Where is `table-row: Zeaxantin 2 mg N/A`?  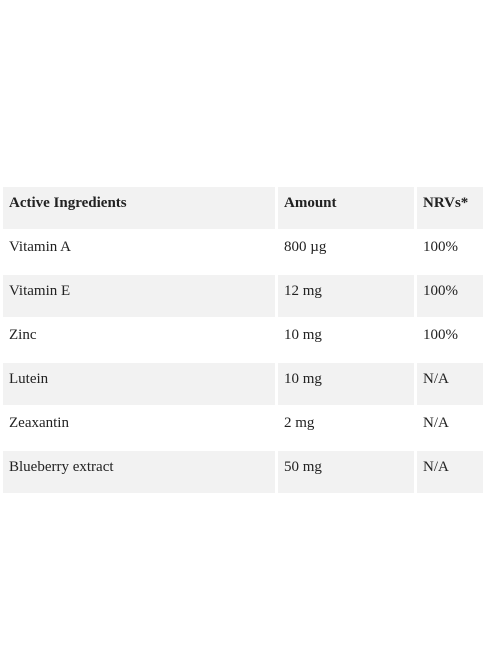
table-row: Zeaxantin 2 mg N/A is located at coordinates (243, 428).